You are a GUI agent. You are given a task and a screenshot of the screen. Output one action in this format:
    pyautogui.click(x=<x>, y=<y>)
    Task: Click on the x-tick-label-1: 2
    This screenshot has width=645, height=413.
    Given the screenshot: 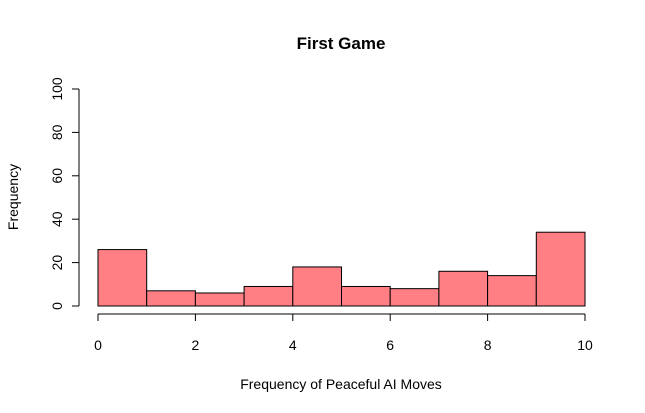 What is the action you would take?
    pyautogui.click(x=196, y=345)
    